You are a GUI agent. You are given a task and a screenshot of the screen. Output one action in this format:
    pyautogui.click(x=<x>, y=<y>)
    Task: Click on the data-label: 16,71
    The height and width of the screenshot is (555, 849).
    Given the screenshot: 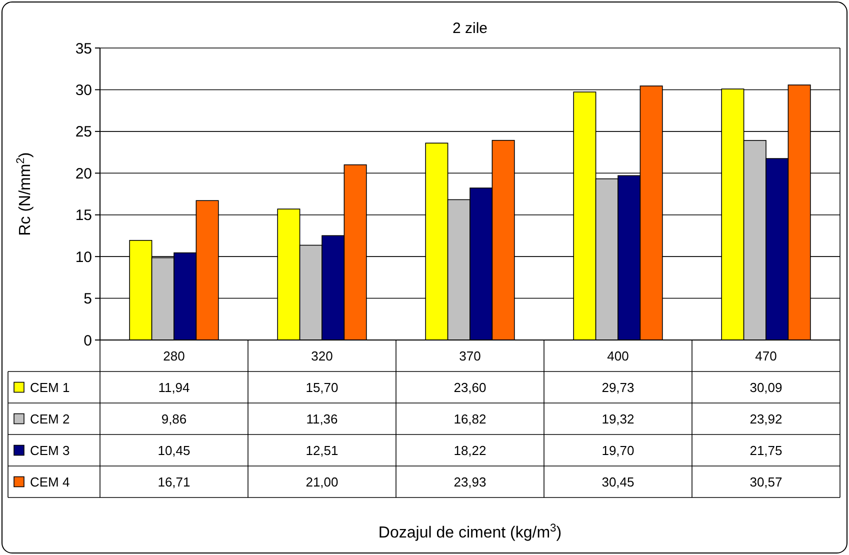 What is the action you would take?
    pyautogui.click(x=174, y=482)
    